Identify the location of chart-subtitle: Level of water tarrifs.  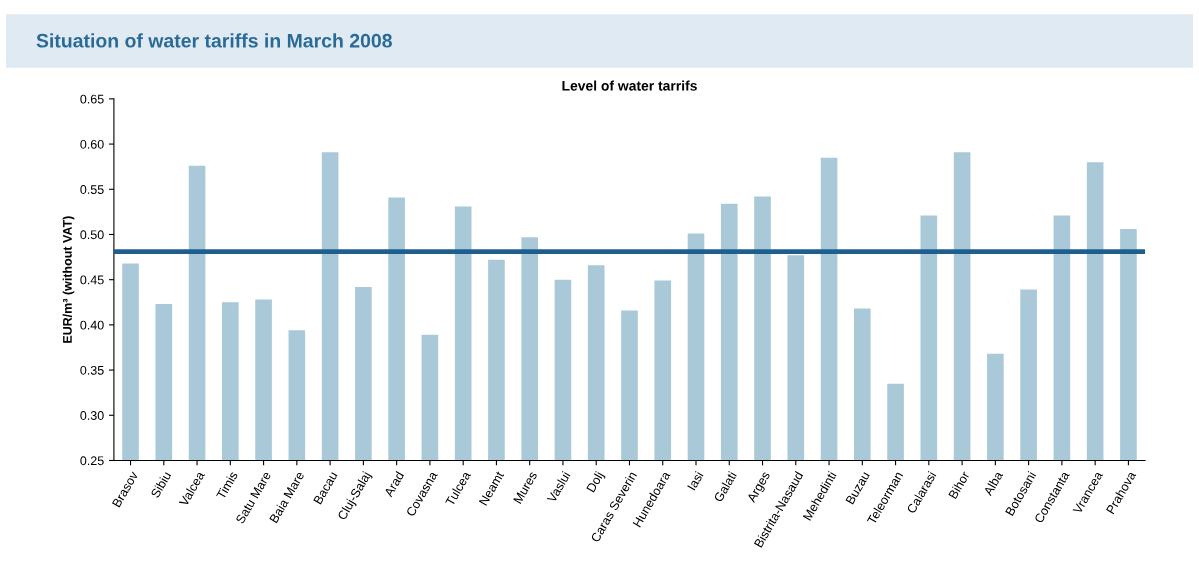
(629, 85).